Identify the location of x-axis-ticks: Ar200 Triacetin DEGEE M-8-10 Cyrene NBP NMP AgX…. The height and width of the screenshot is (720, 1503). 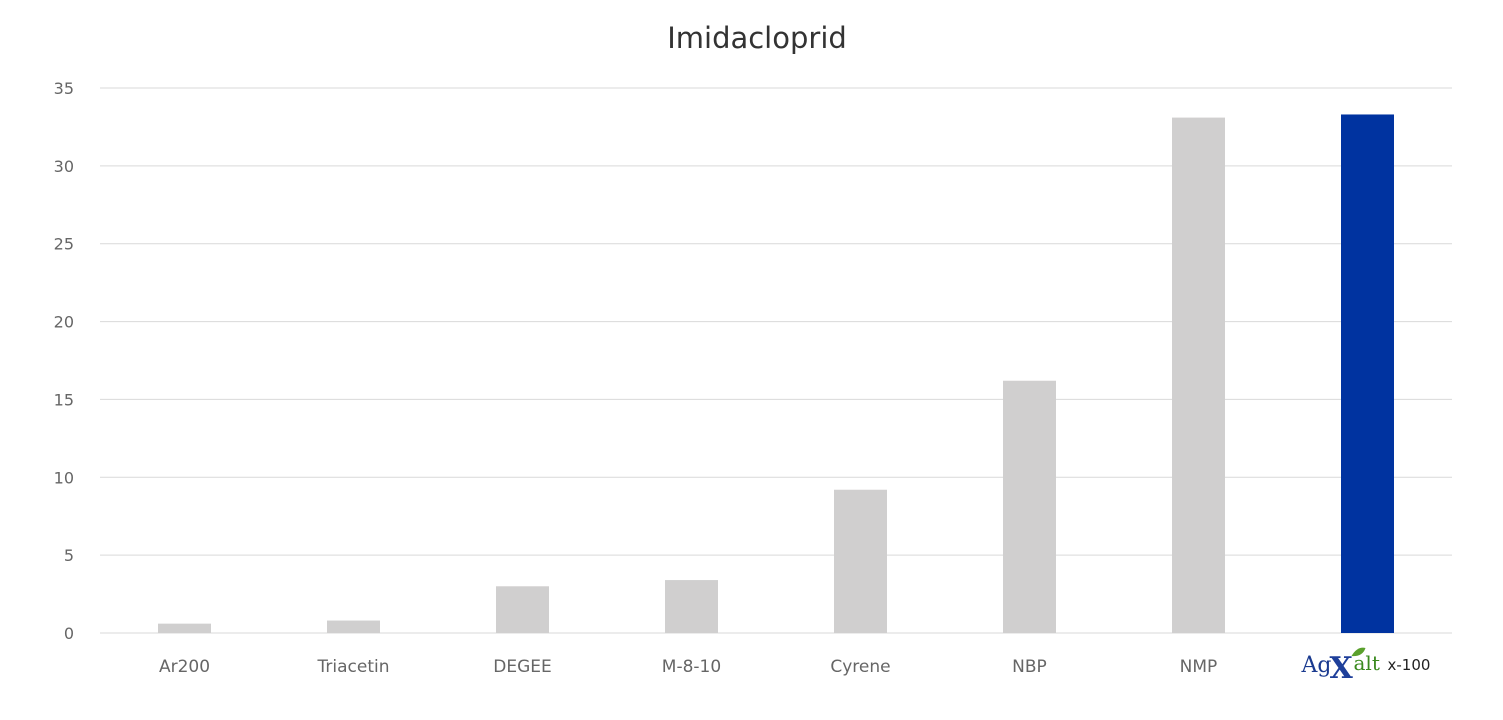
(795, 666).